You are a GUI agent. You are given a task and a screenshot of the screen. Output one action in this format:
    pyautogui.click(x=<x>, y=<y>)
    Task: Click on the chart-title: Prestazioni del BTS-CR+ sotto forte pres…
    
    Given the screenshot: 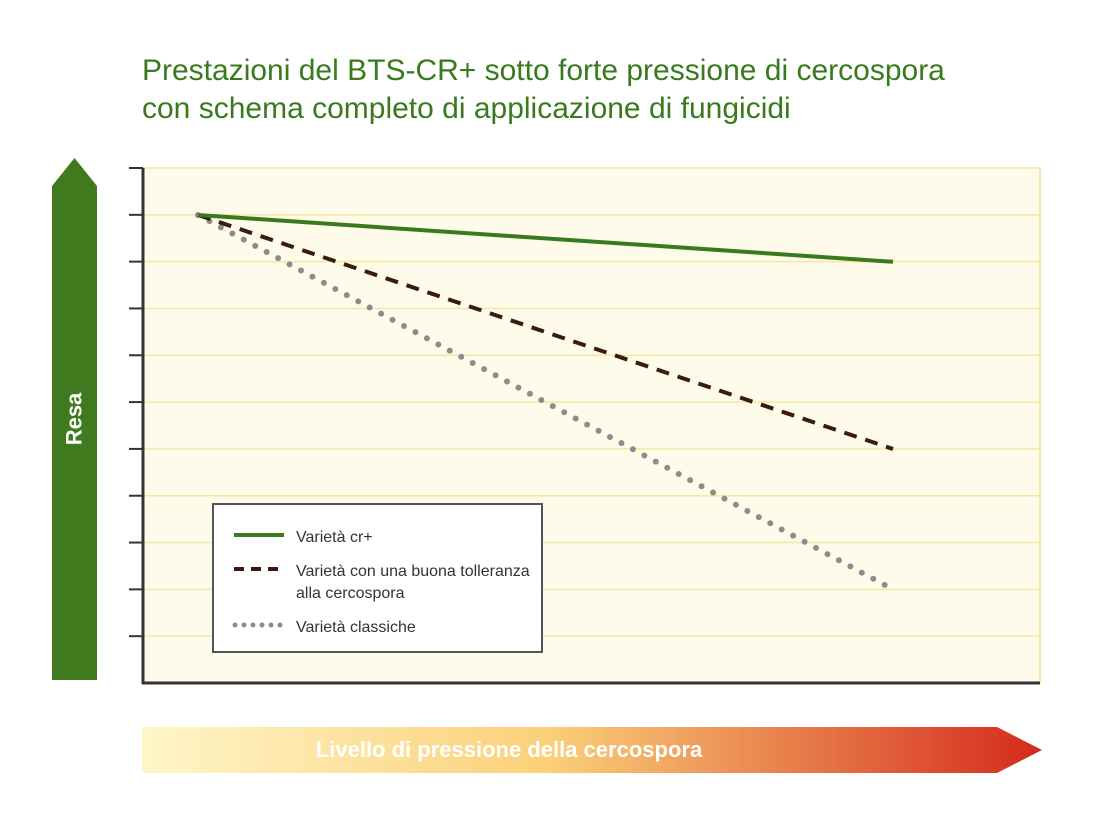 What is the action you would take?
    pyautogui.click(x=592, y=90)
    